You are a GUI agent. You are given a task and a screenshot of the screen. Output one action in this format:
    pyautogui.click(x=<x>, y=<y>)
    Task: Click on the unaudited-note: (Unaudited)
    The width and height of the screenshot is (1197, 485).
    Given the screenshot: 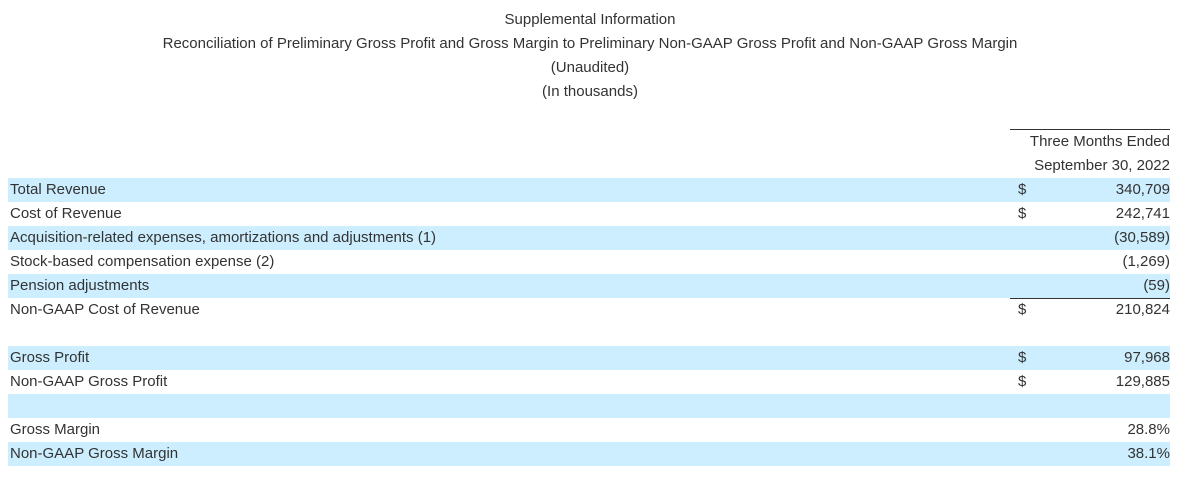 What is the action you would take?
    pyautogui.click(x=590, y=67)
    